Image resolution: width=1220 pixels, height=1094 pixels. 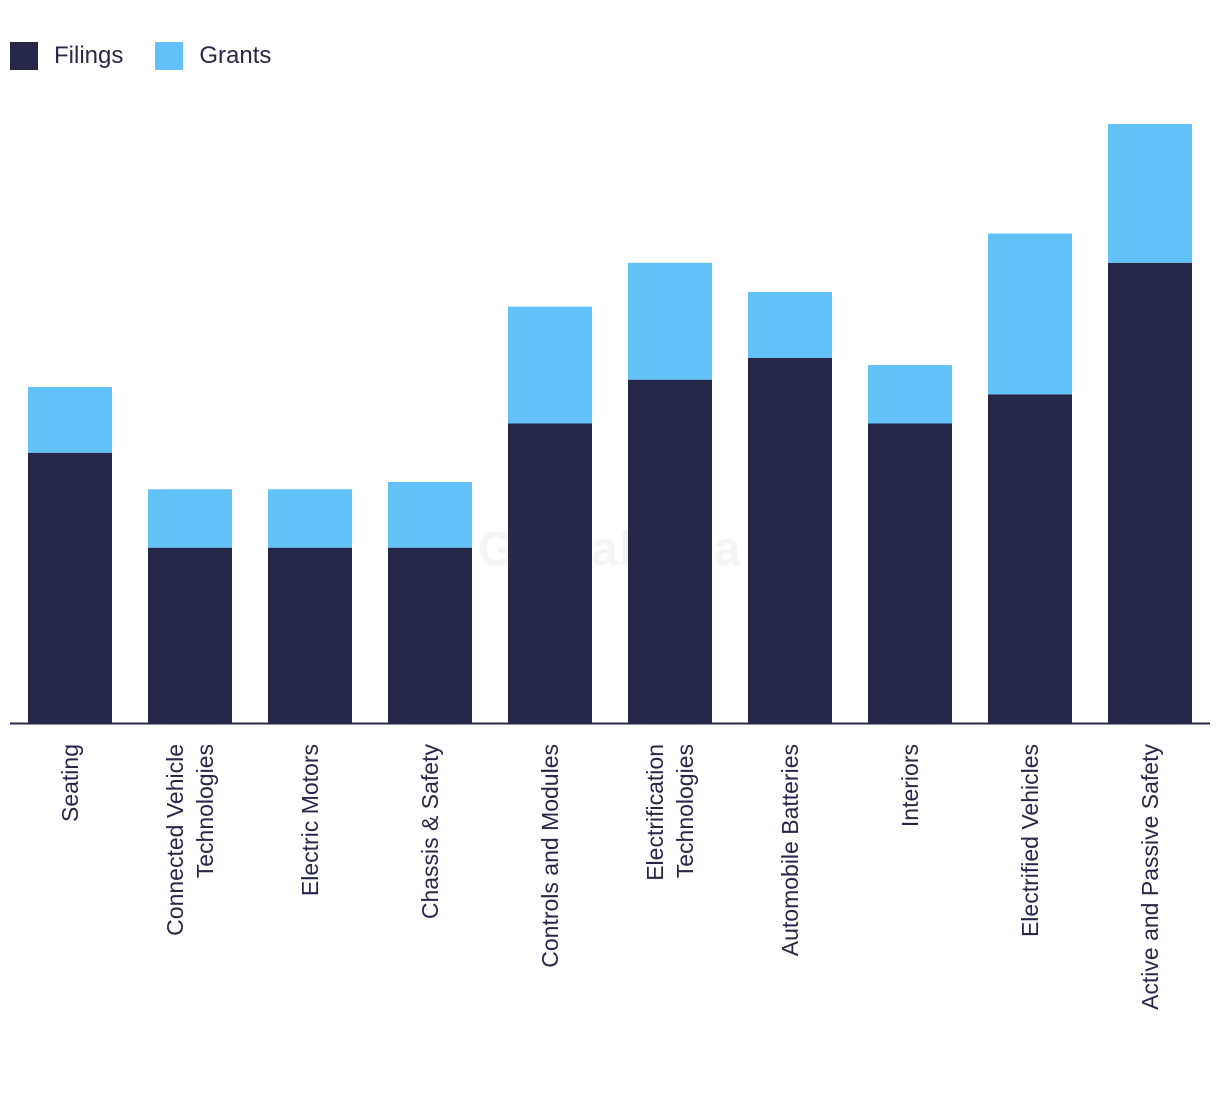 What do you see at coordinates (235, 55) in the screenshot?
I see `legend-label-grants: Grants` at bounding box center [235, 55].